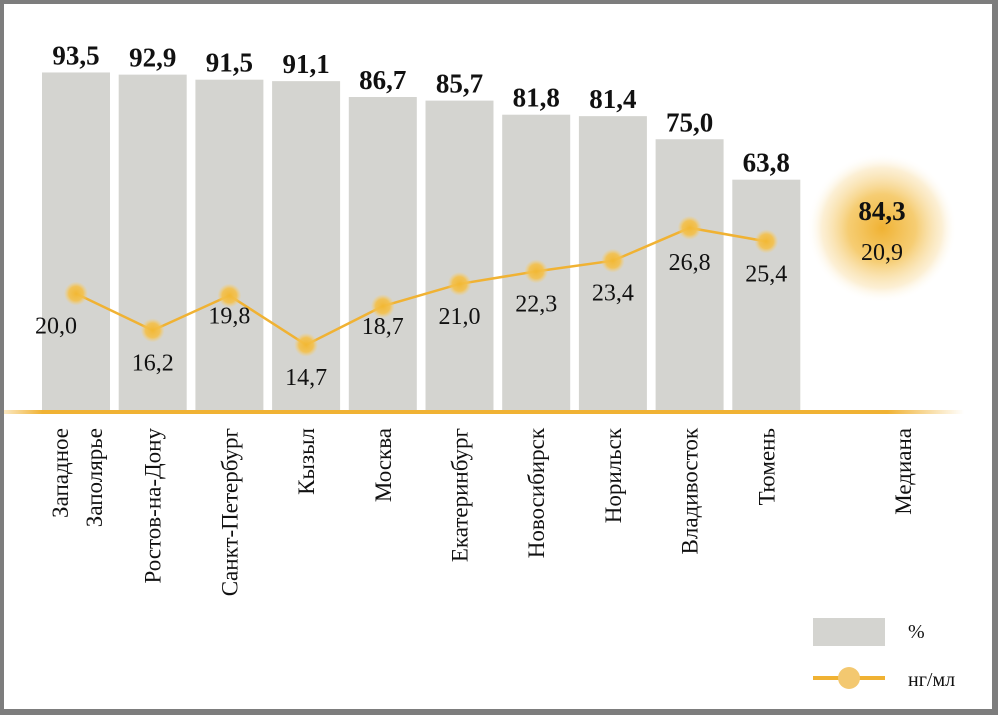  What do you see at coordinates (690, 263) in the screenshot?
I see `line-value-label: 26,8` at bounding box center [690, 263].